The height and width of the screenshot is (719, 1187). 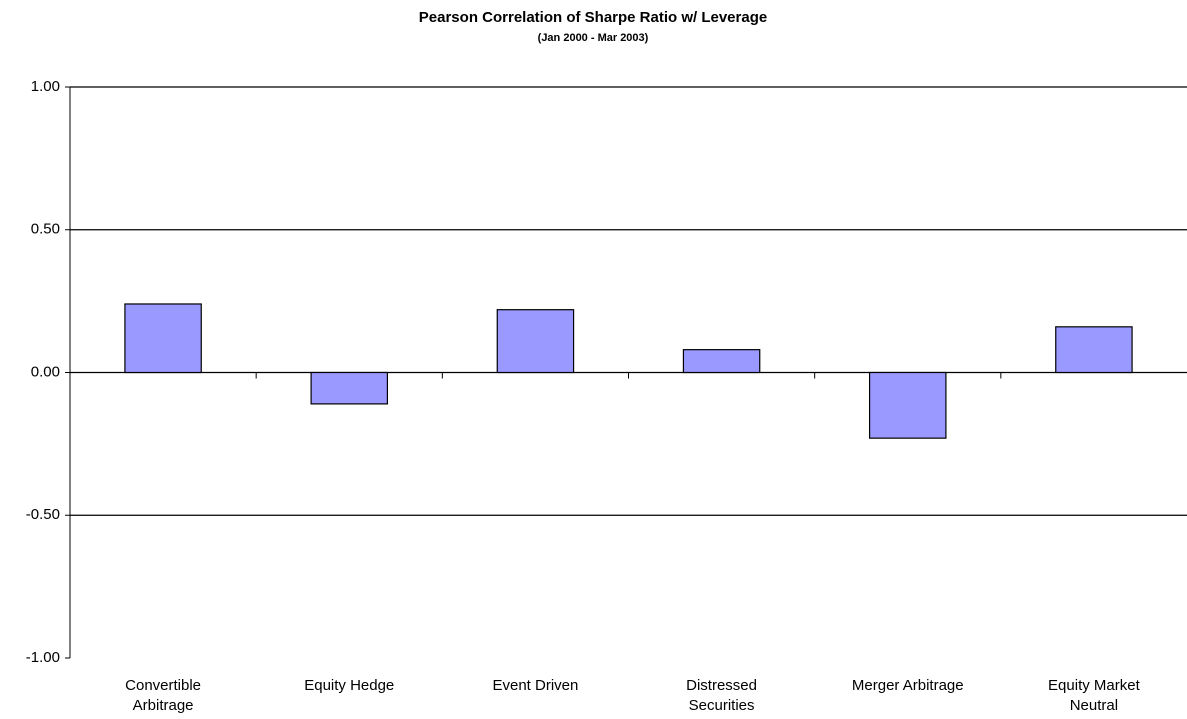 What do you see at coordinates (721, 695) in the screenshot?
I see `x-tick-label: Distressed Securities` at bounding box center [721, 695].